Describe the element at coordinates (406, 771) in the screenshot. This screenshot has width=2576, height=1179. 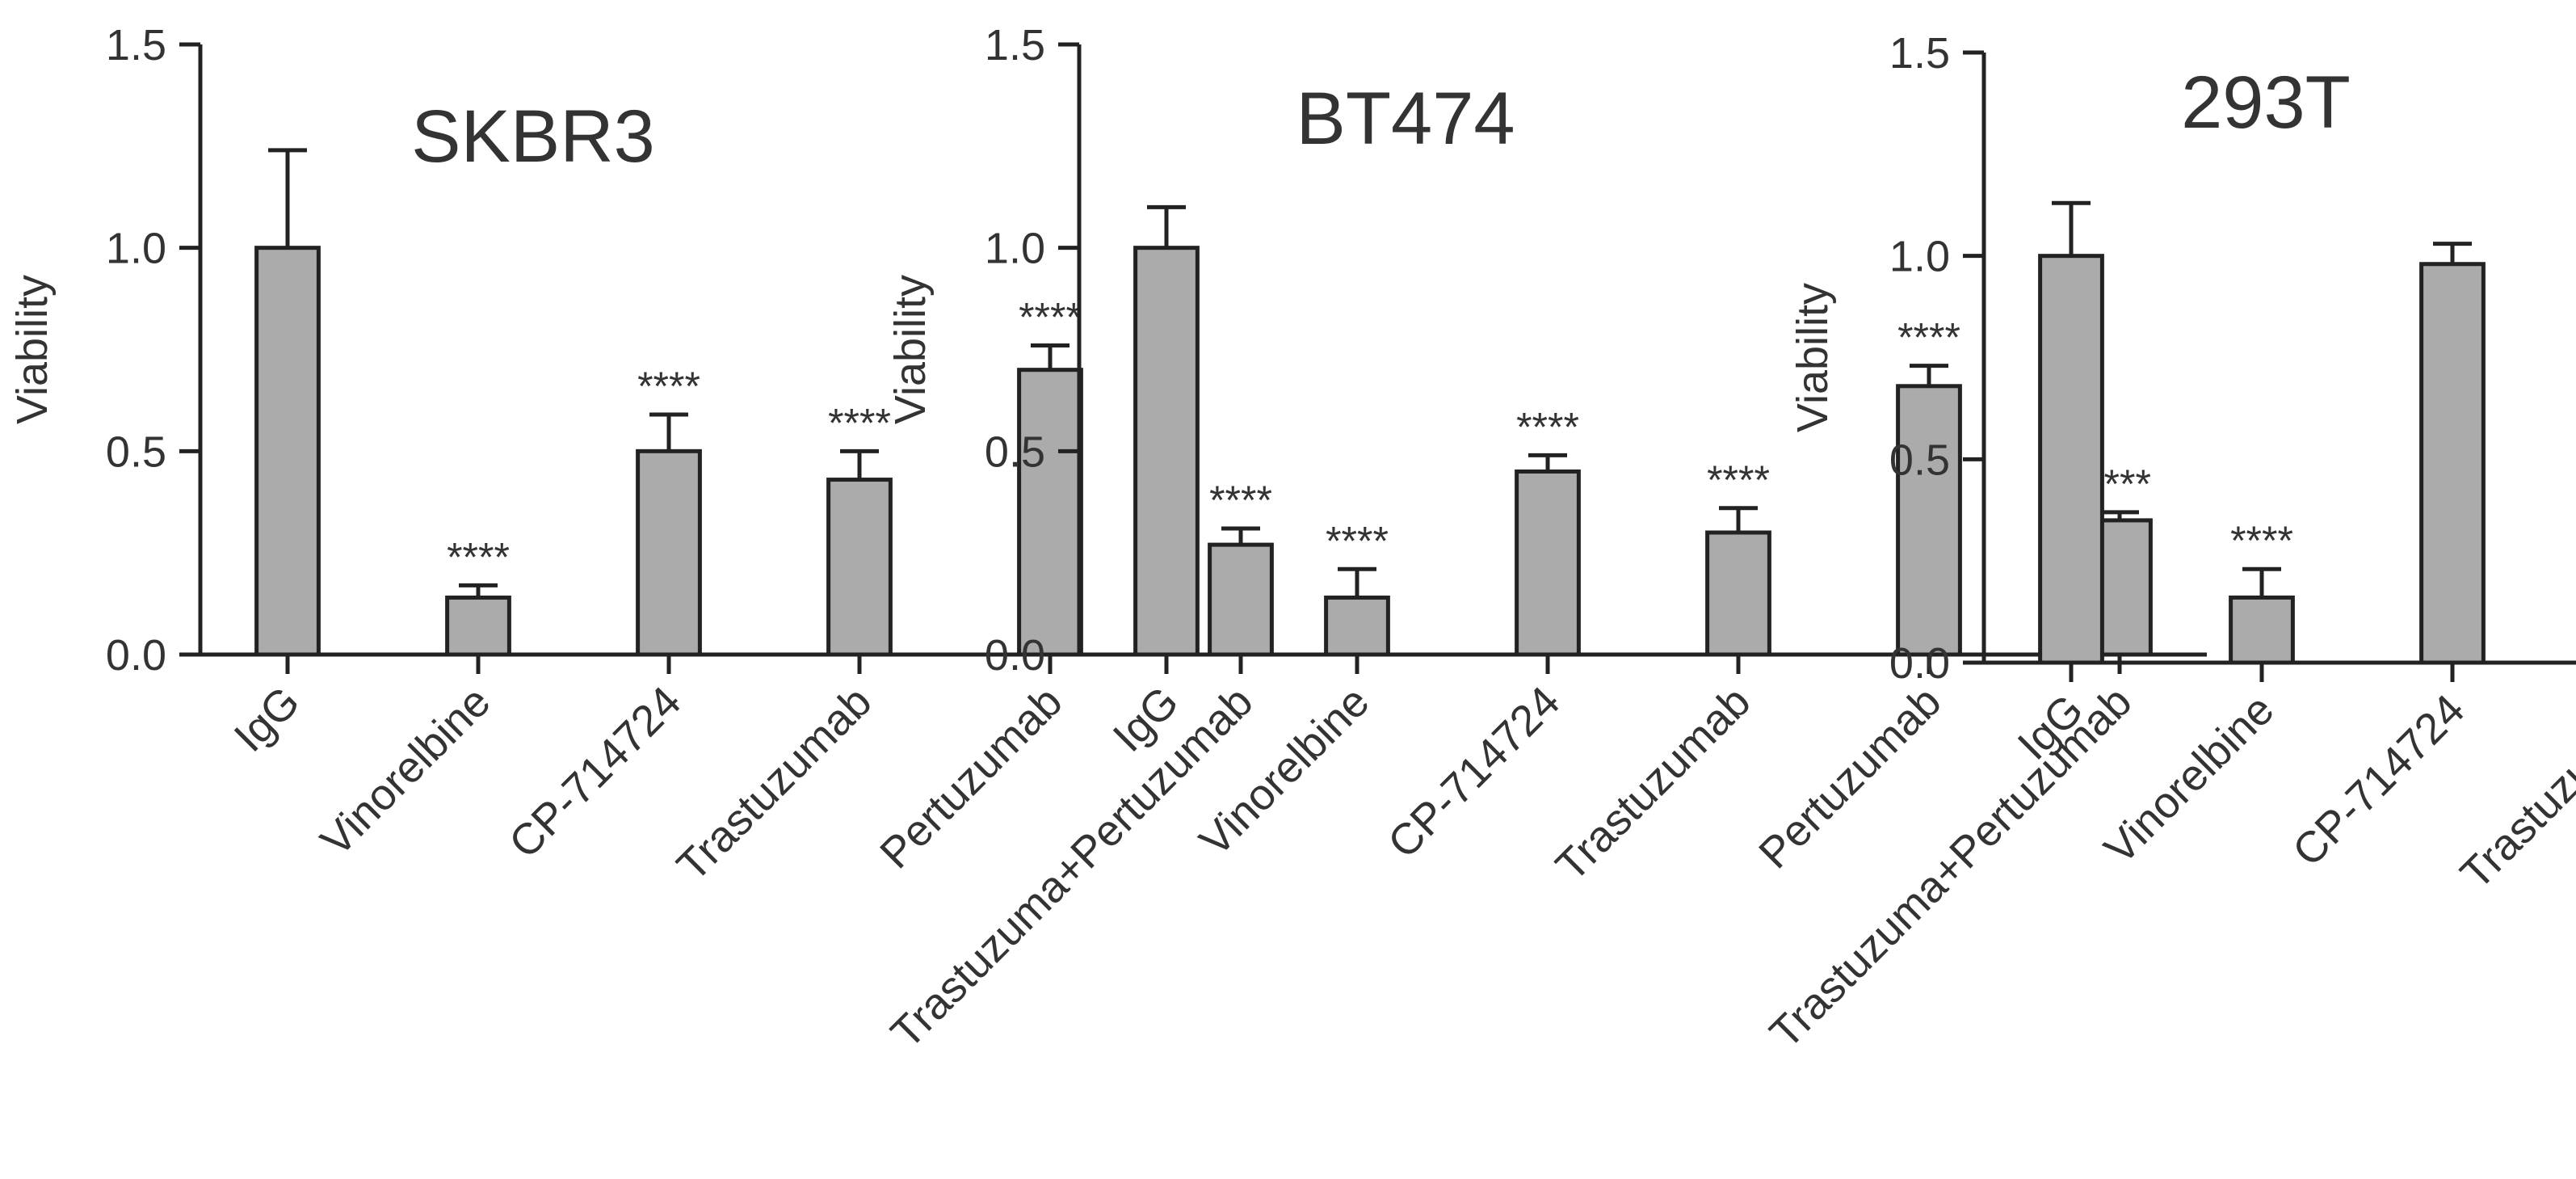
I see `x-tick-label: Vinorelbine` at that location.